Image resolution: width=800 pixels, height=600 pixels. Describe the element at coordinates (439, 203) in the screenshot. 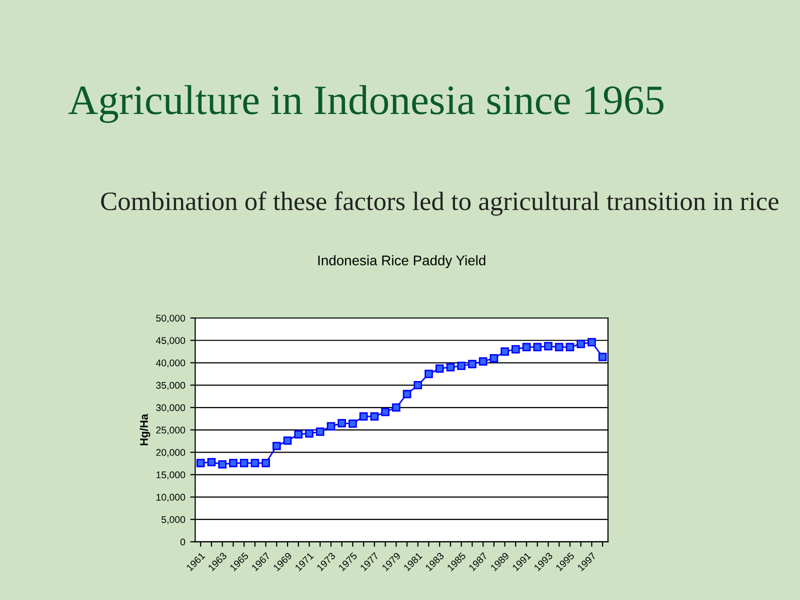

I see `text: Combination of these factors led to agricultural transition in rice` at that location.